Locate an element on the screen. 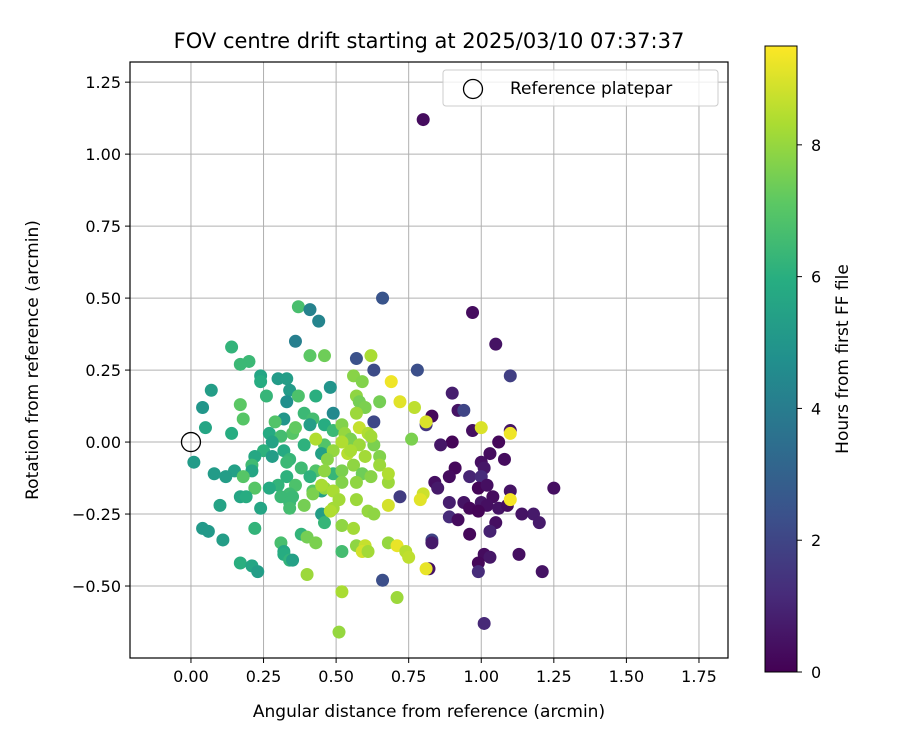 This screenshot has height=750, width=900. x-axis: 0.00 0.25 0.50 0.75 1.00 1.25 1.50 1.75 is located at coordinates (445, 672).